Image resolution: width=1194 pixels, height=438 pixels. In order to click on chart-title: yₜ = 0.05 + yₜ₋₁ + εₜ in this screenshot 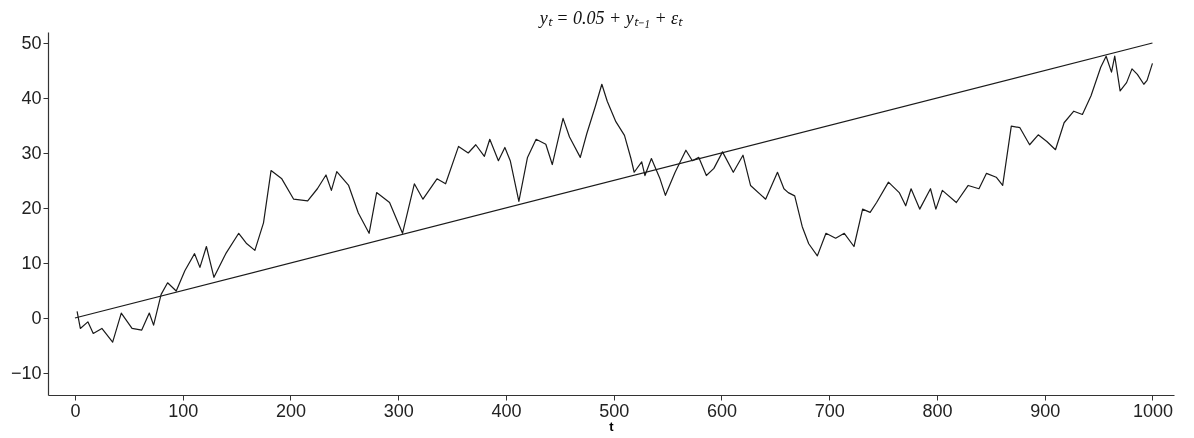, I will do `click(610, 18)`.